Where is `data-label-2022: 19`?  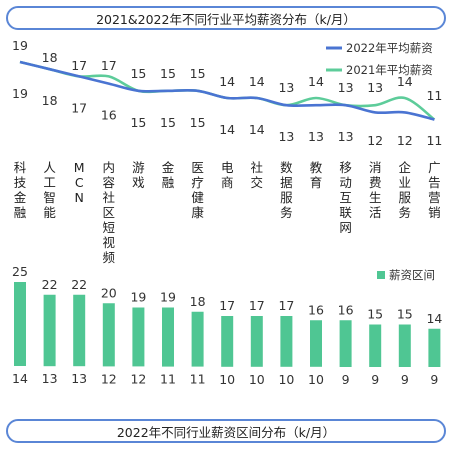 data-label-2022: 19 is located at coordinates (20, 93).